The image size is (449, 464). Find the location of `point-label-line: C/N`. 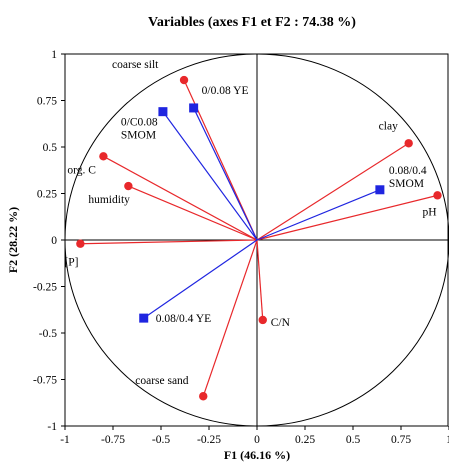

point-label-line: C/N is located at coordinates (281, 323).